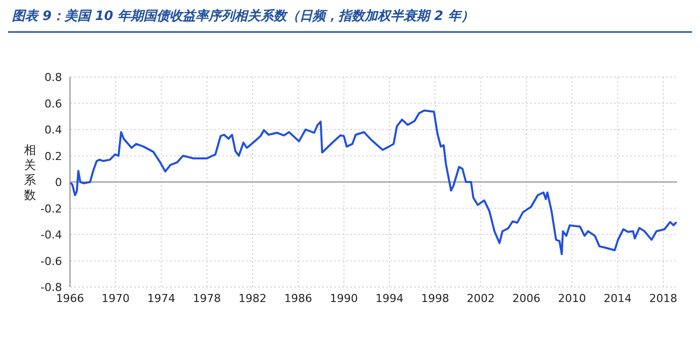 The height and width of the screenshot is (346, 700). Describe the element at coordinates (53, 156) in the screenshot. I see `y-tick-label: 0.2` at that location.